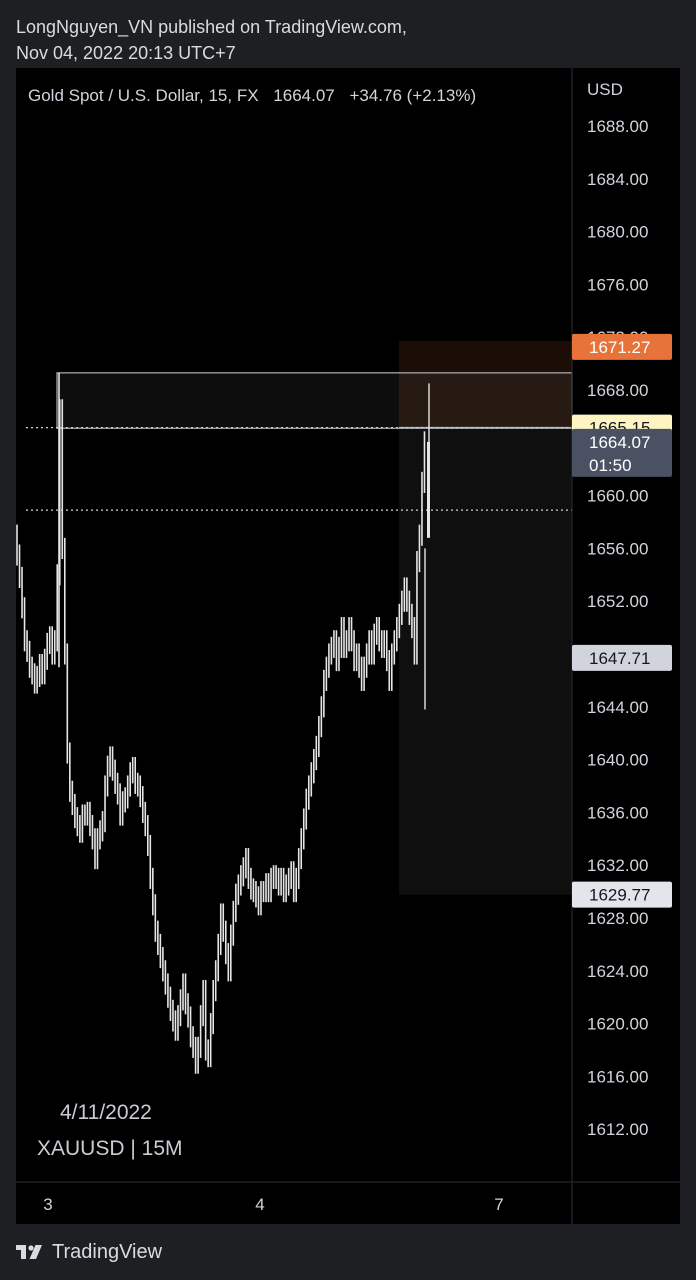  I want to click on y-tick-label: 1644.00, so click(617, 707).